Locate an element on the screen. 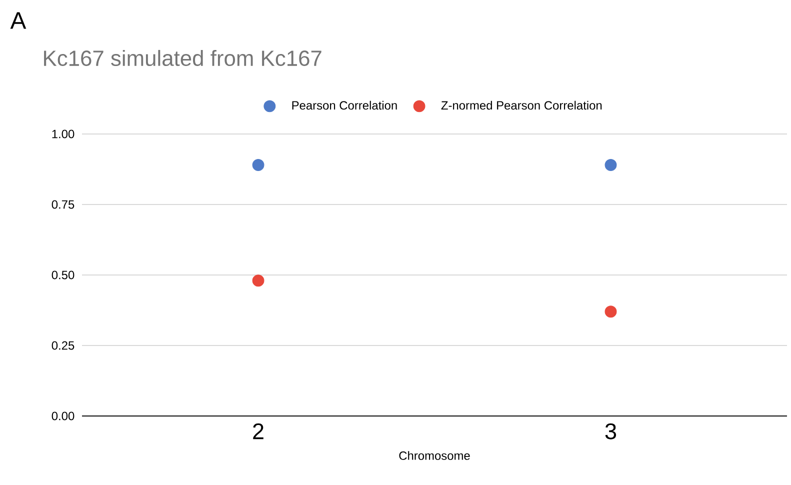  y-tick-label: 0.50 is located at coordinates (63, 275).